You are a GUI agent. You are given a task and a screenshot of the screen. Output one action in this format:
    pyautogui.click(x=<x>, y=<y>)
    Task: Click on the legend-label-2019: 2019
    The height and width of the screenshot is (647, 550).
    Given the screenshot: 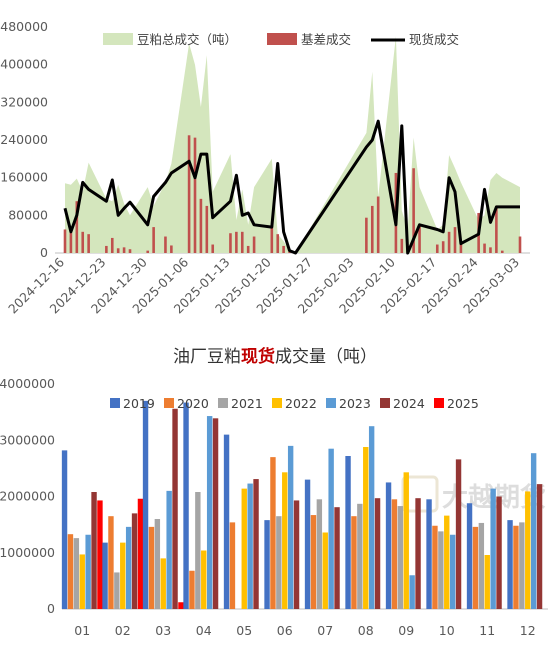 What is the action you would take?
    pyautogui.click(x=139, y=403)
    